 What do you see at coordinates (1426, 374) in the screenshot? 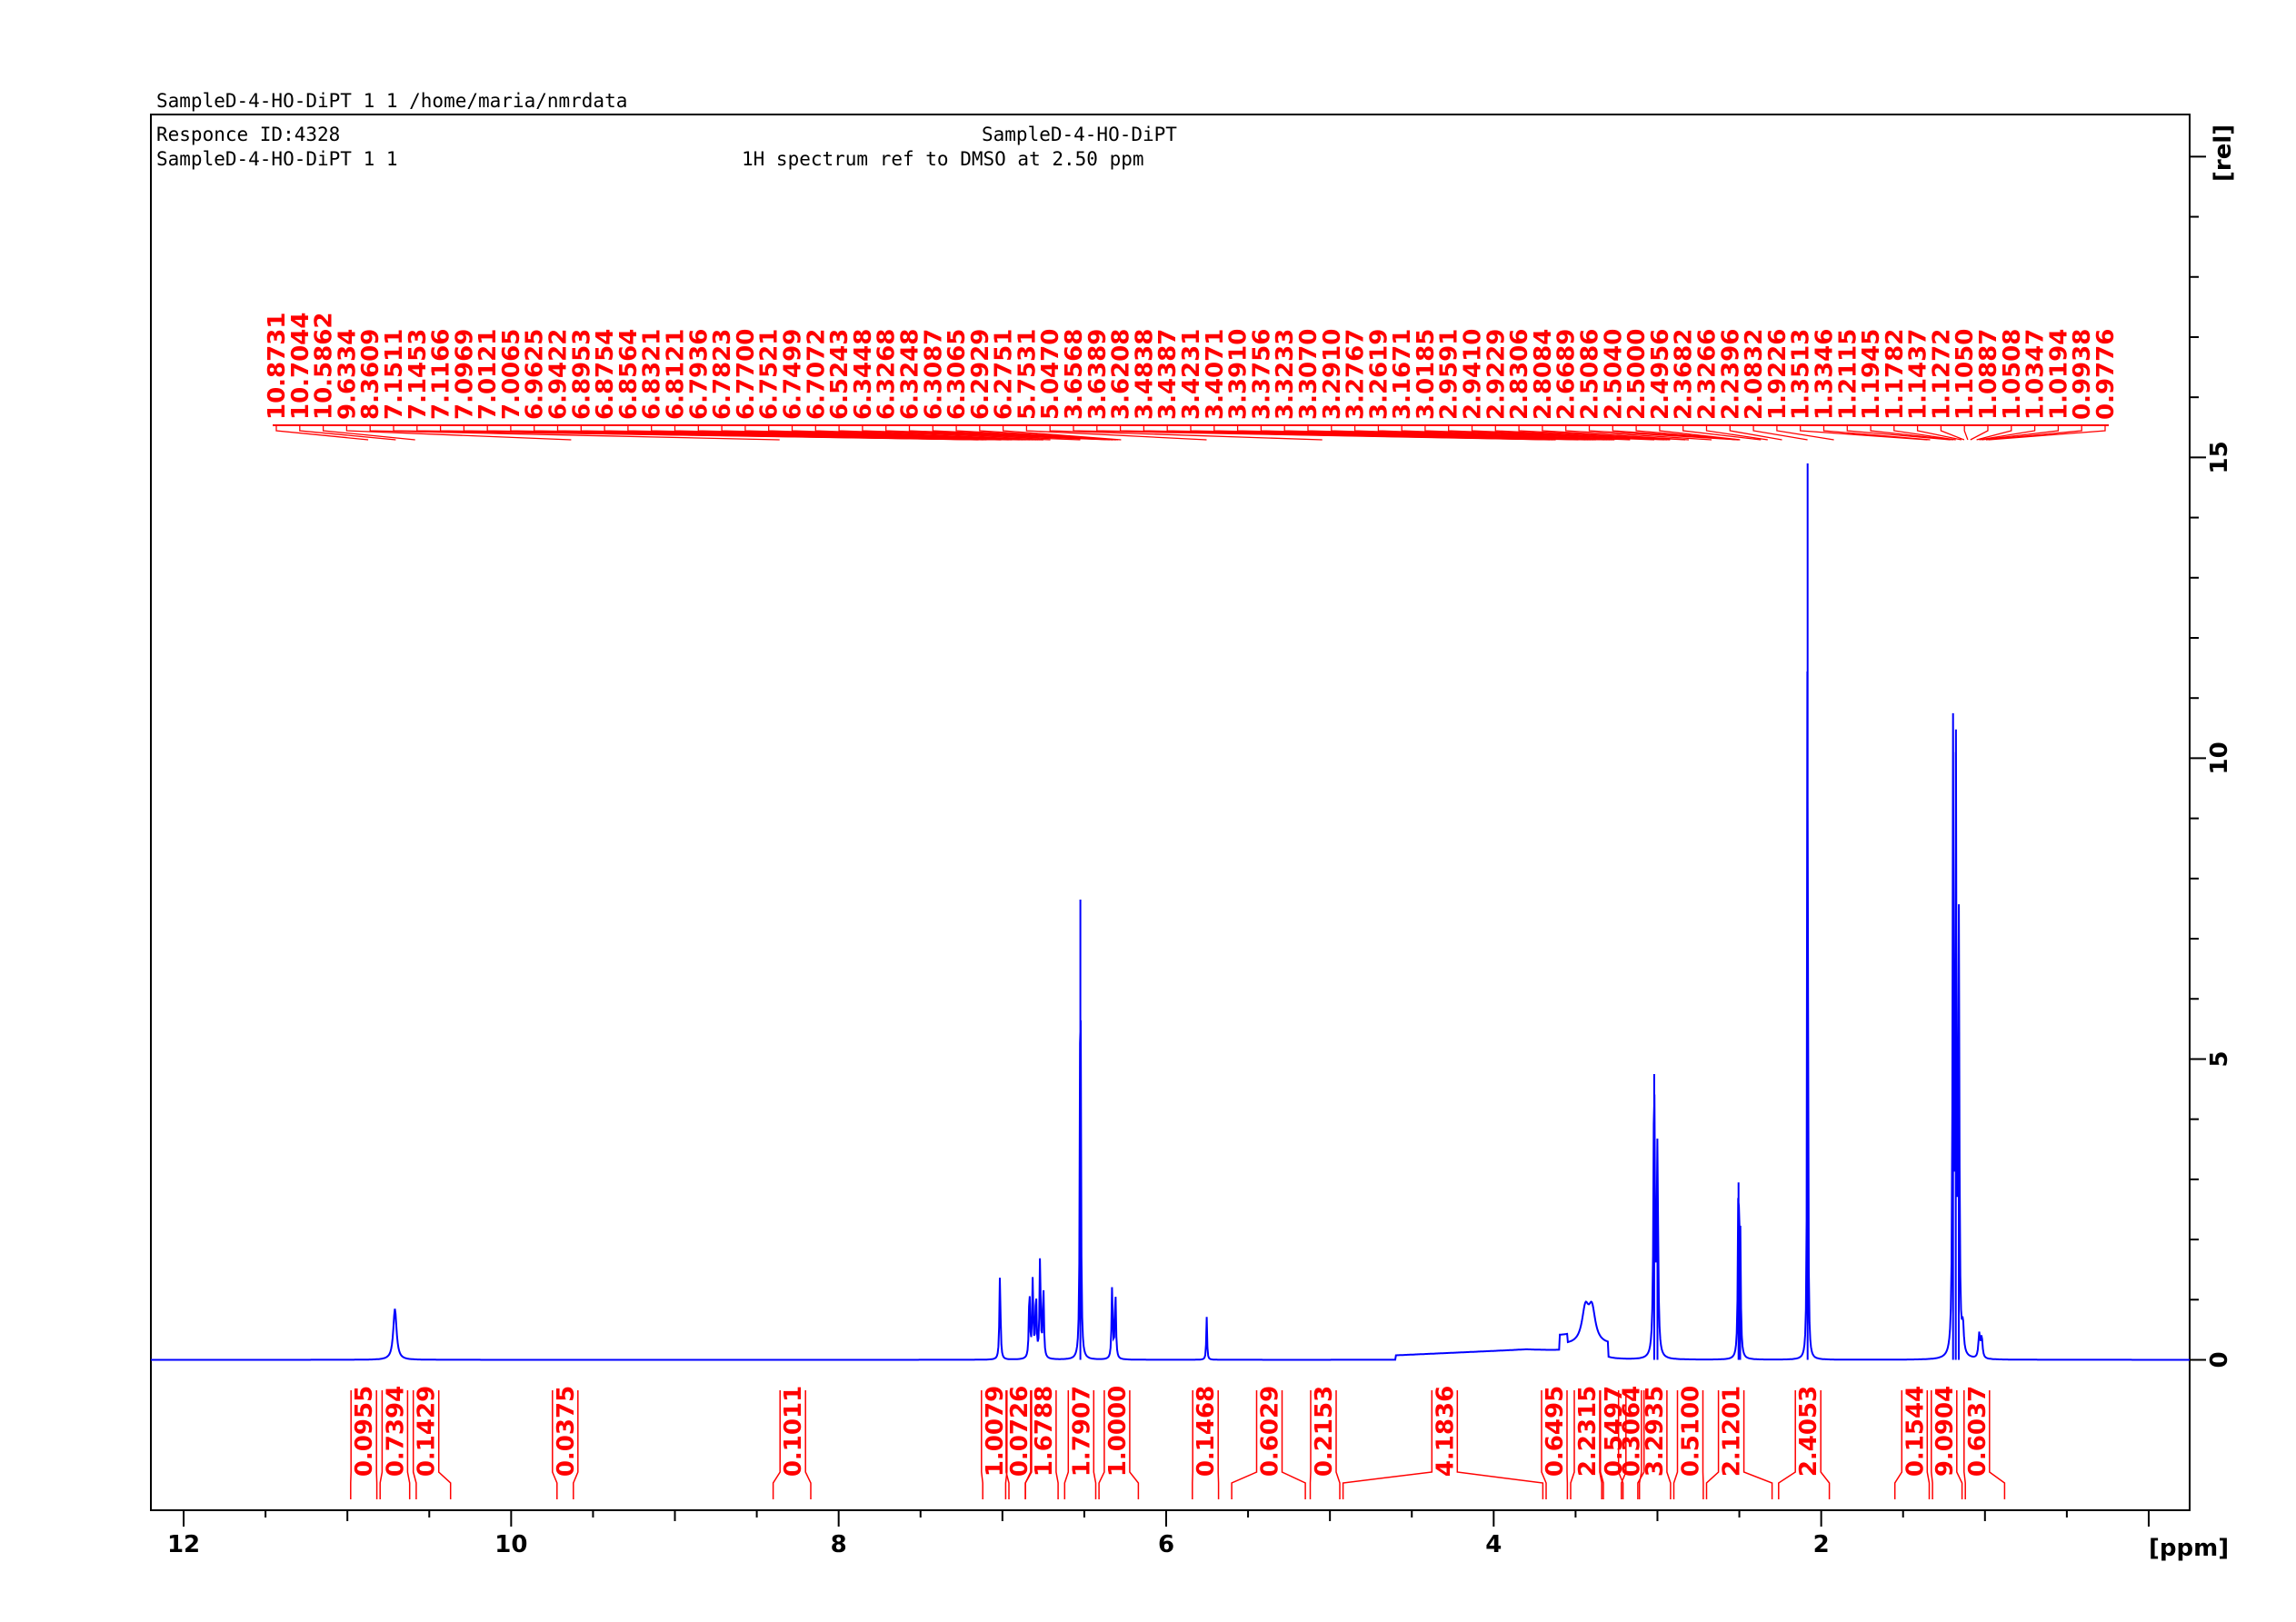
I see `peak-label: 3.0185` at bounding box center [1426, 374].